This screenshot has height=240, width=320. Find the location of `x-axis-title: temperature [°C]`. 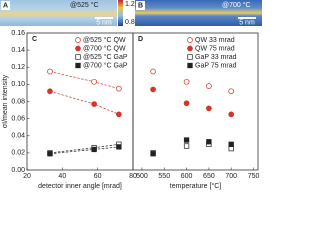

x-axis-title: temperature [°C] is located at coordinates (195, 186).